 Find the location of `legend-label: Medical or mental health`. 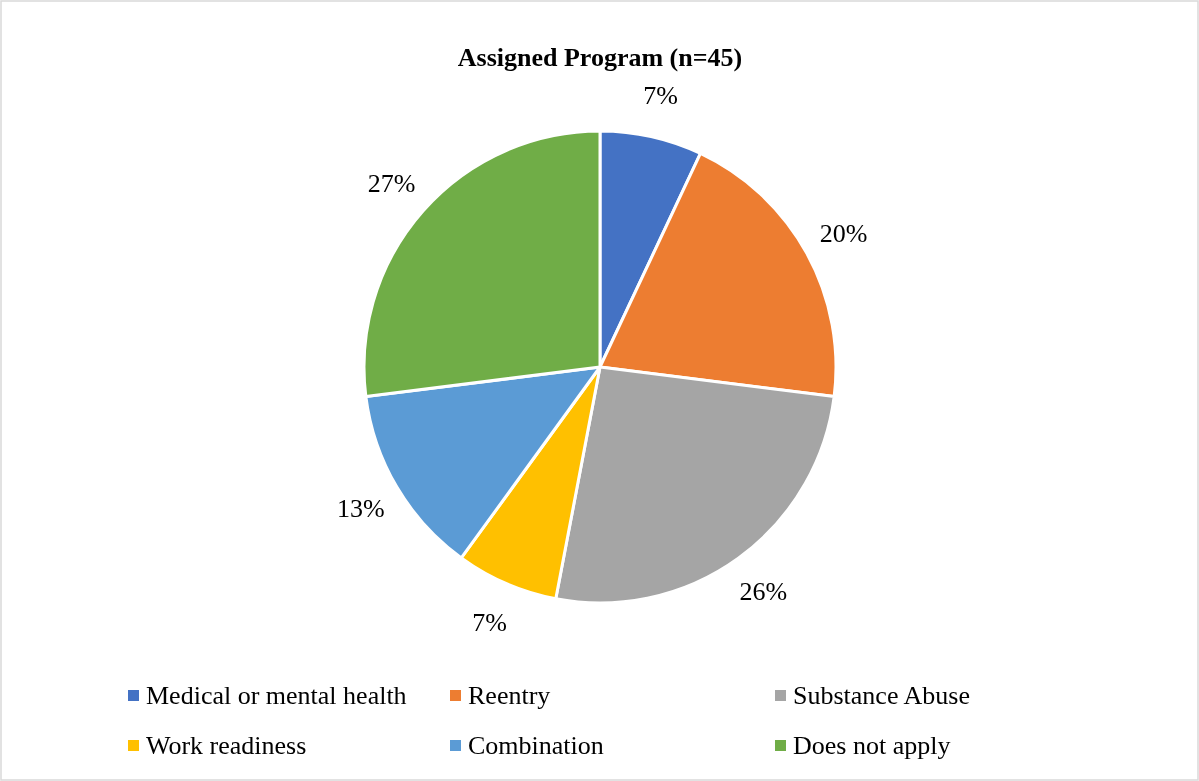

legend-label: Medical or mental health is located at coordinates (276, 695).